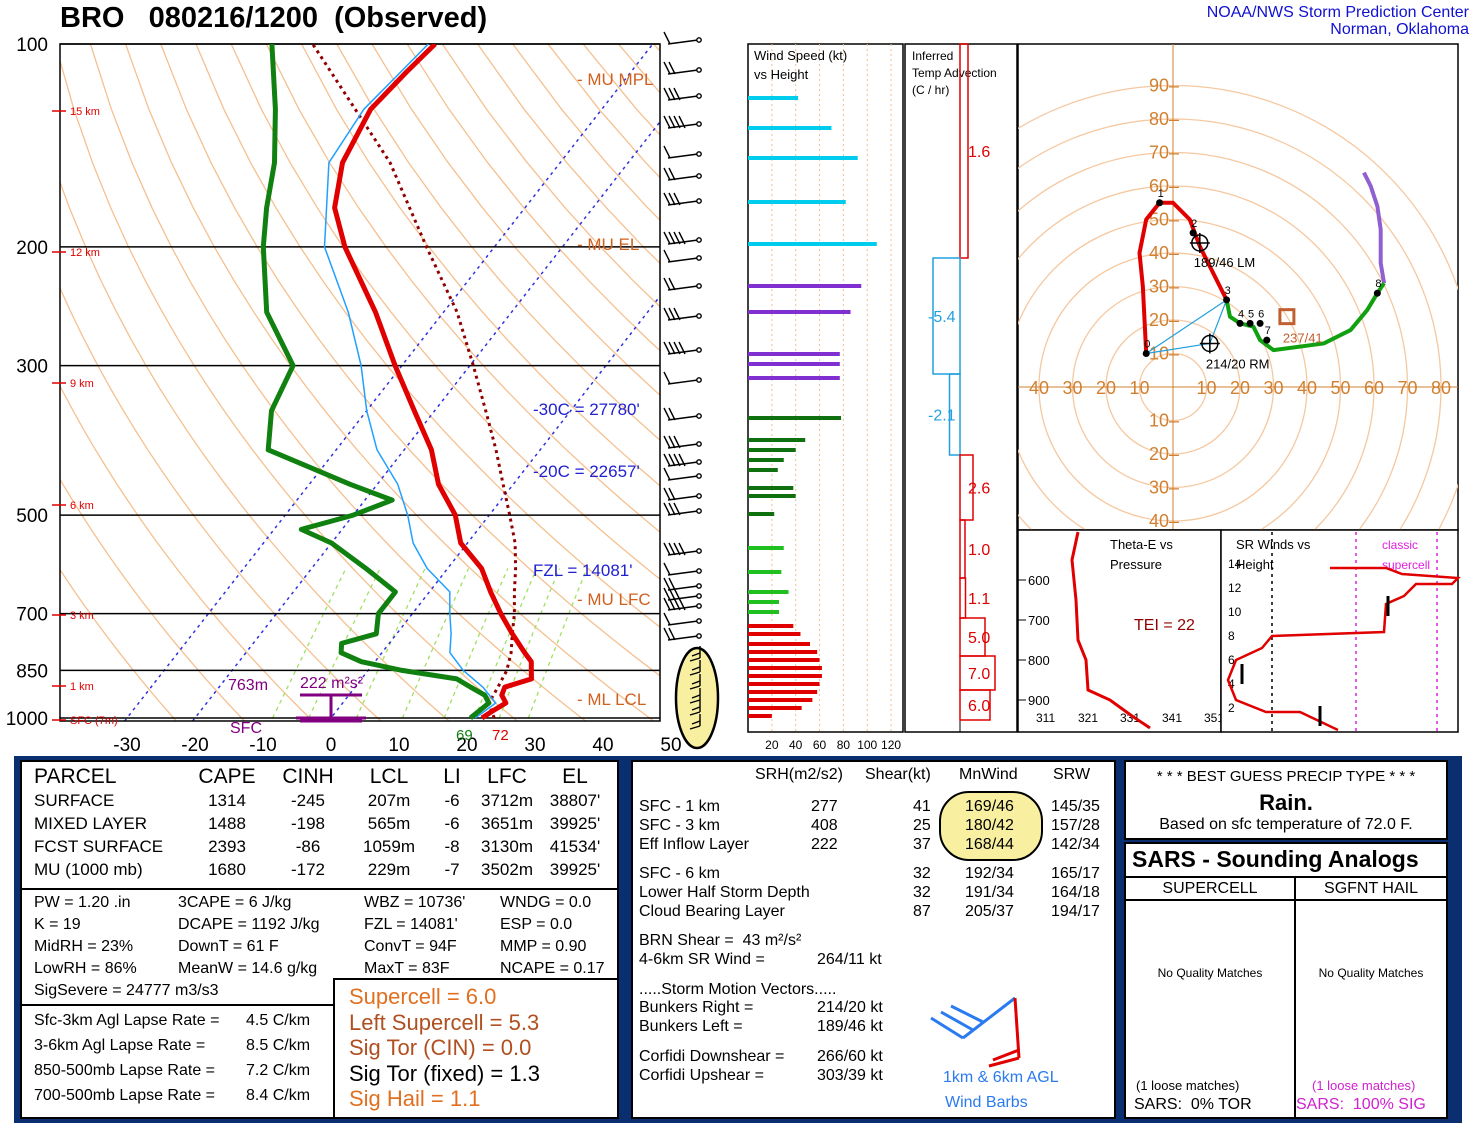  Describe the element at coordinates (1374, 227) in the screenshot. I see `hodograph-trace-upper` at that location.